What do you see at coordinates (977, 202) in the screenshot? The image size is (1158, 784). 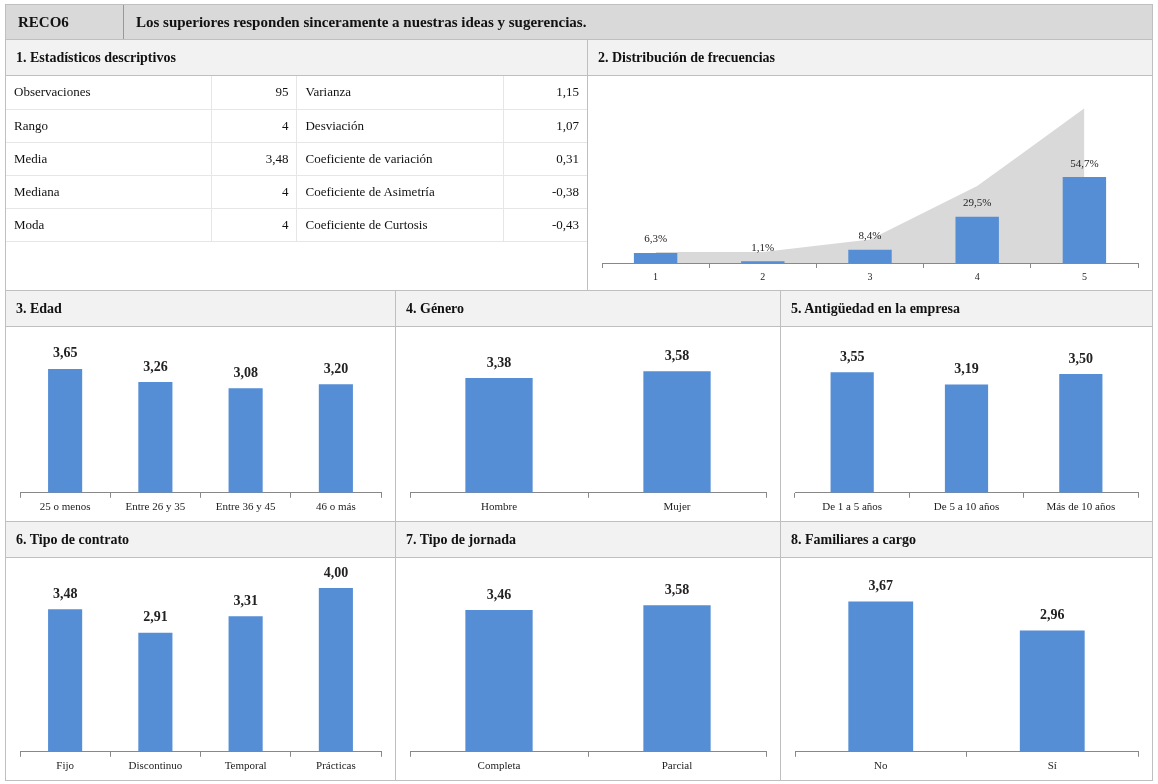 I see `data-label: 29,5%` at bounding box center [977, 202].